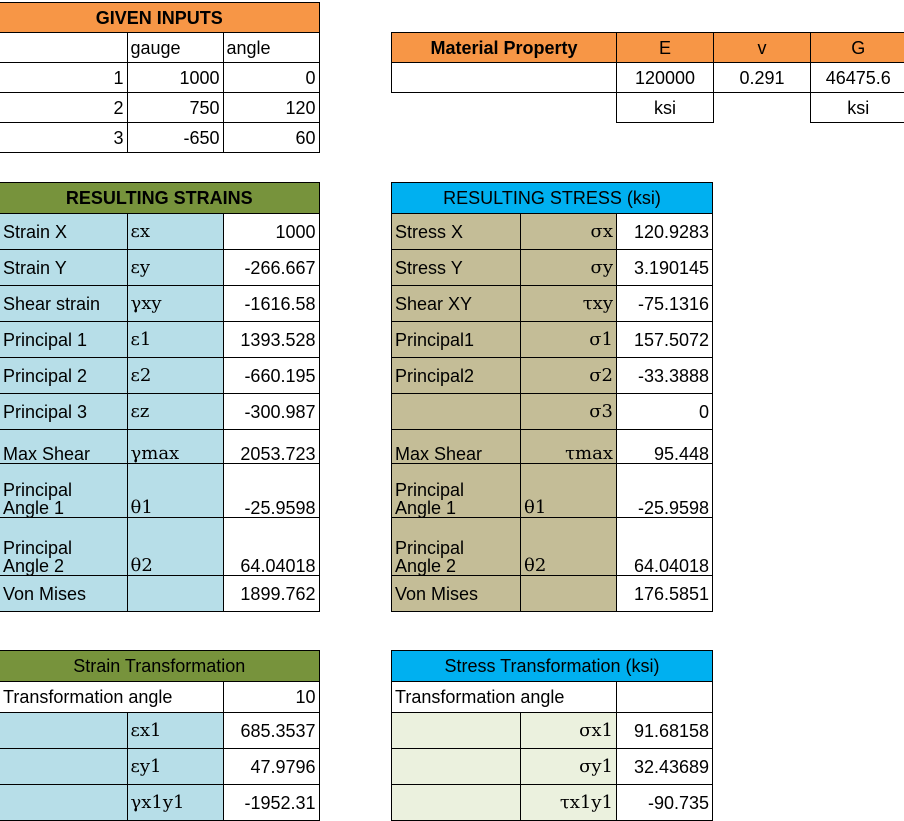  I want to click on material-E-unit: ksi, so click(665, 108).